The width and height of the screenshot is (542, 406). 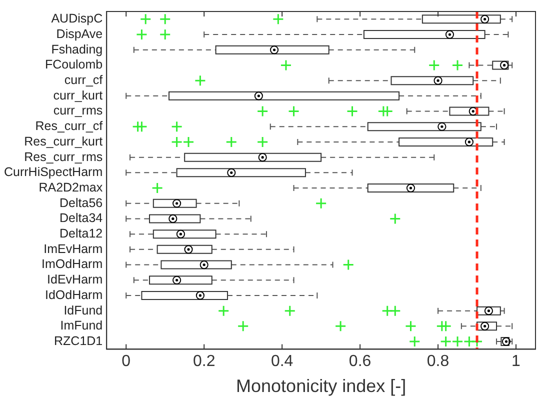 What do you see at coordinates (438, 361) in the screenshot?
I see `x-tick-label: 0.8` at bounding box center [438, 361].